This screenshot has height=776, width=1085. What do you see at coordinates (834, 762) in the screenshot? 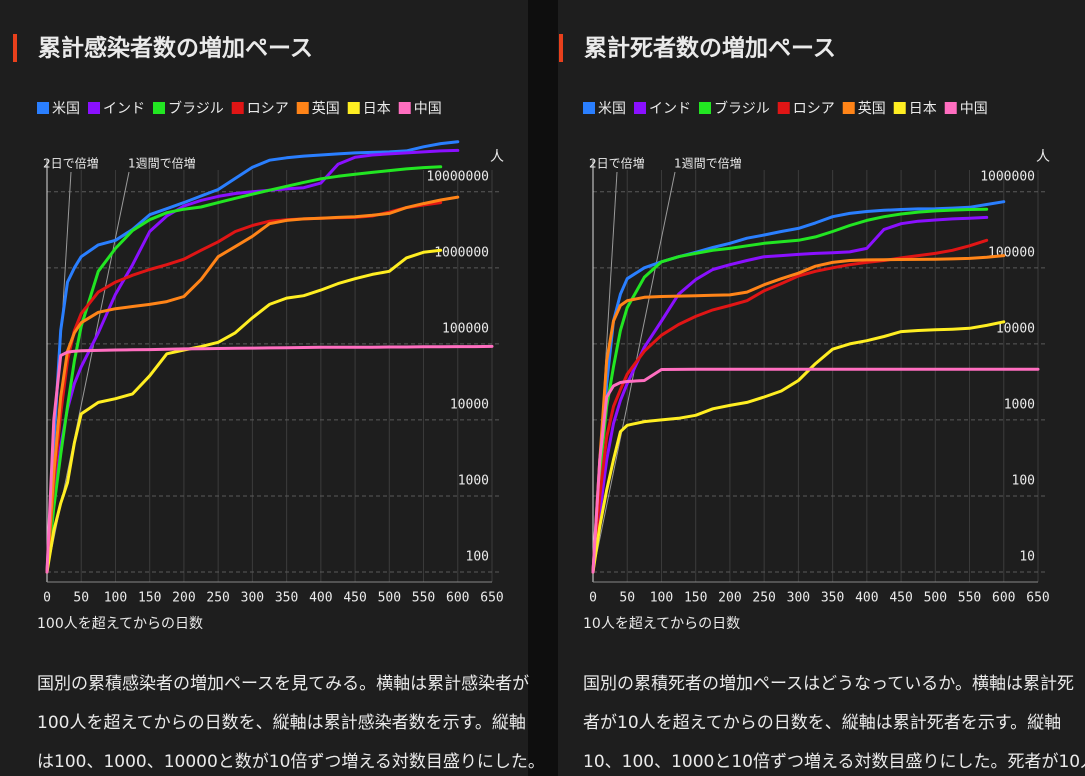
I see `paragraph-line: 10、100、1000と10倍ずつ増える対数目盛りにした。死者が10人` at bounding box center [834, 762].